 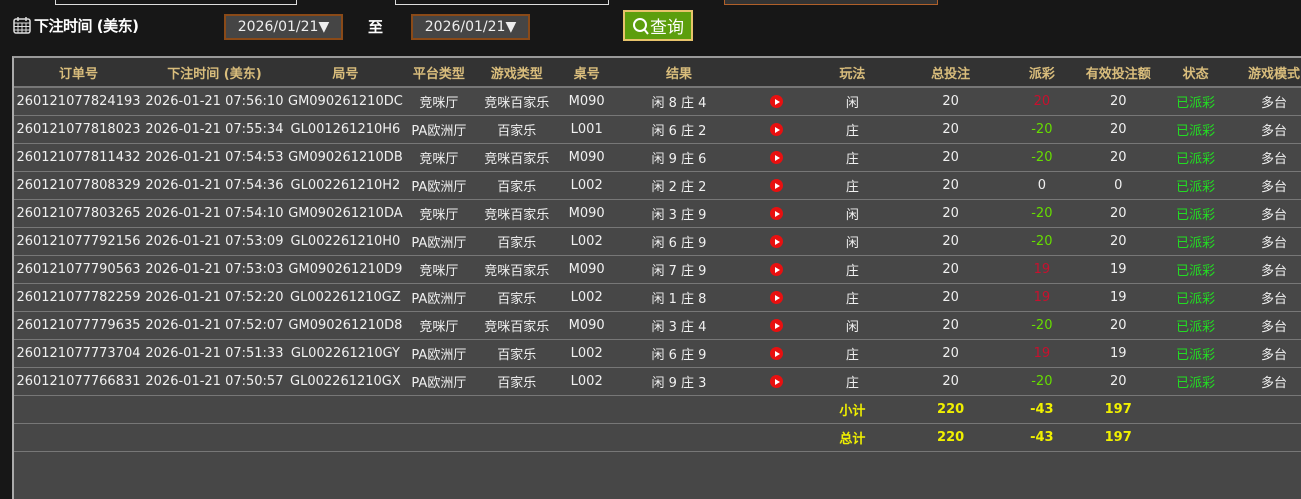 I want to click on cell-round-no, so click(x=345, y=409).